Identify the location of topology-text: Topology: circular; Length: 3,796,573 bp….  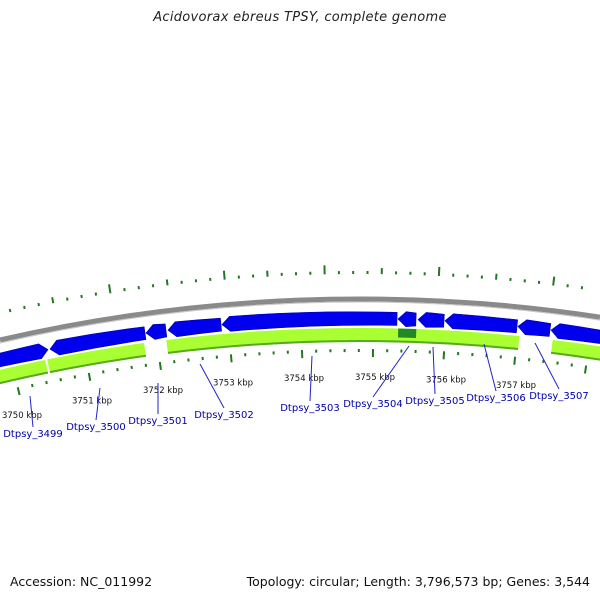
(418, 581).